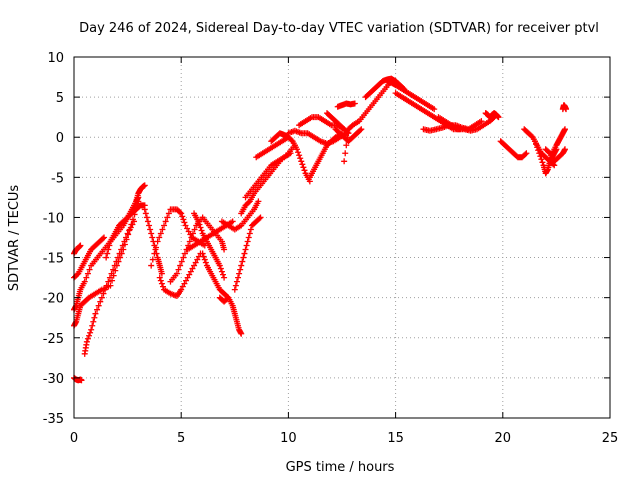 The height and width of the screenshot is (480, 640). Describe the element at coordinates (492, 115) in the screenshot. I see `series-arc-ai` at that location.